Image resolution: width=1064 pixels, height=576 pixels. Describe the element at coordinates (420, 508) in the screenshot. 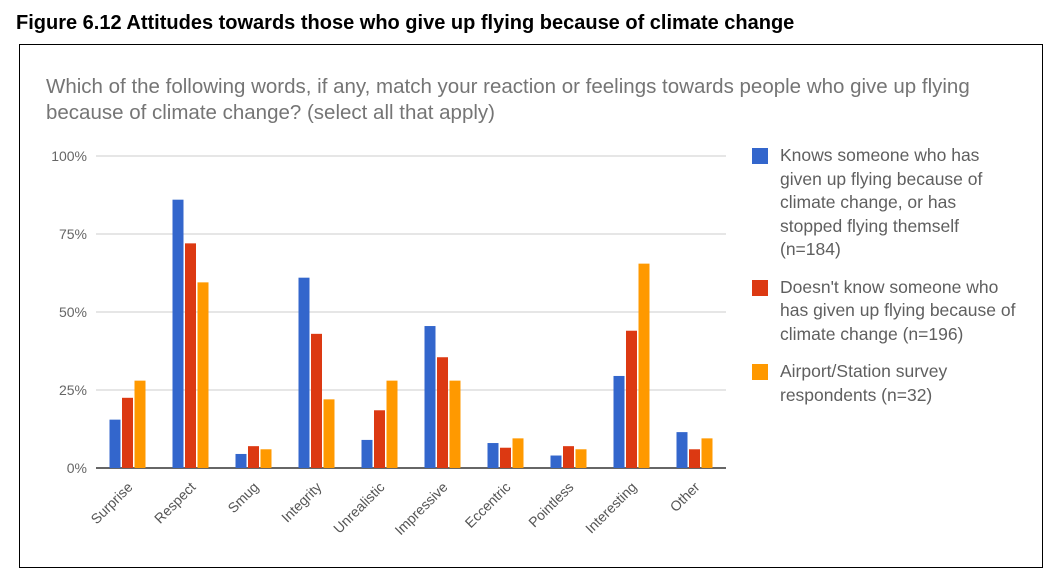

I see `x-tick-label: Impressive` at that location.